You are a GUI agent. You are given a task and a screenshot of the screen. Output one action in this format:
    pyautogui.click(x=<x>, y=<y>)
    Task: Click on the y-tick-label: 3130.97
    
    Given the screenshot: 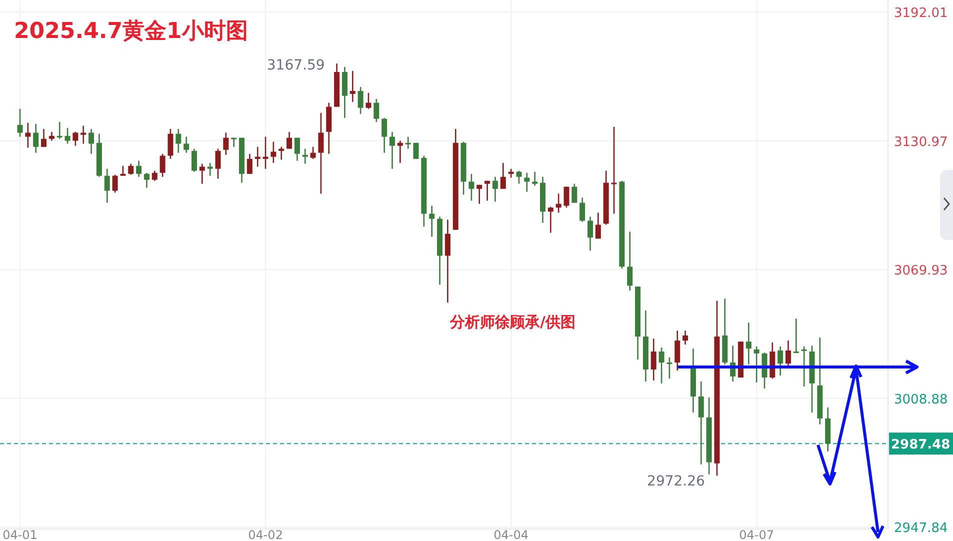 What is the action you would take?
    pyautogui.click(x=921, y=142)
    